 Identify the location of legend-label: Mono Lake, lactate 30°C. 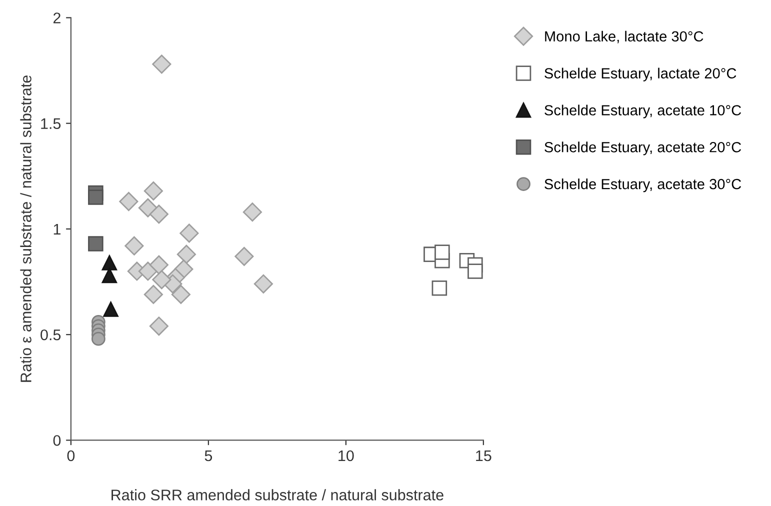
(624, 37).